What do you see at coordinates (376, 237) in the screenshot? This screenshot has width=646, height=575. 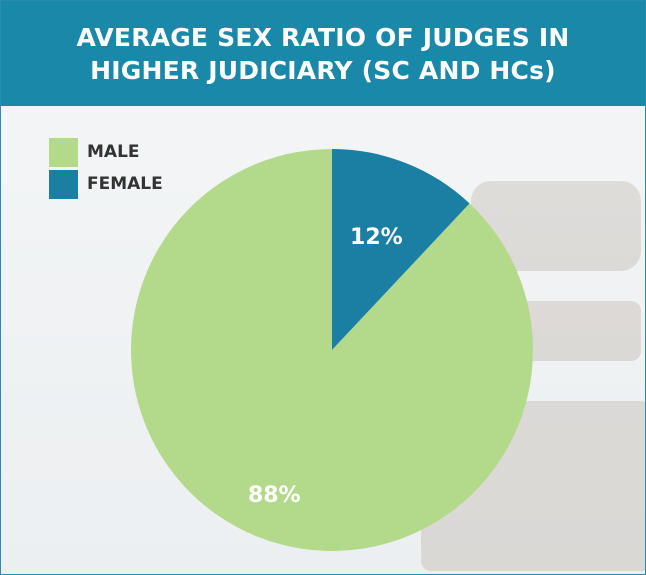 I see `slice-label: 12%` at bounding box center [376, 237].